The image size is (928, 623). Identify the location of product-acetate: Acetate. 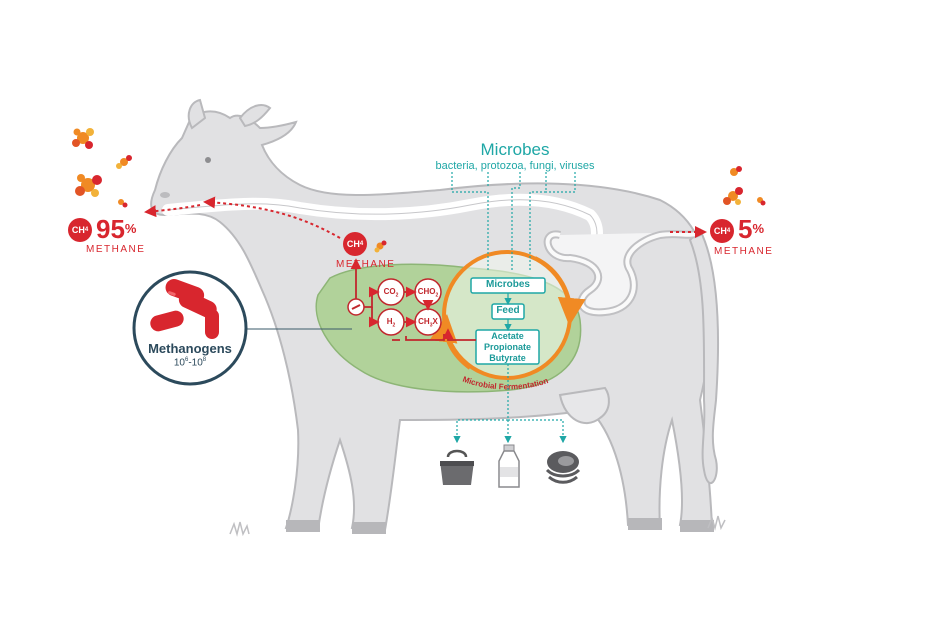
(507, 336).